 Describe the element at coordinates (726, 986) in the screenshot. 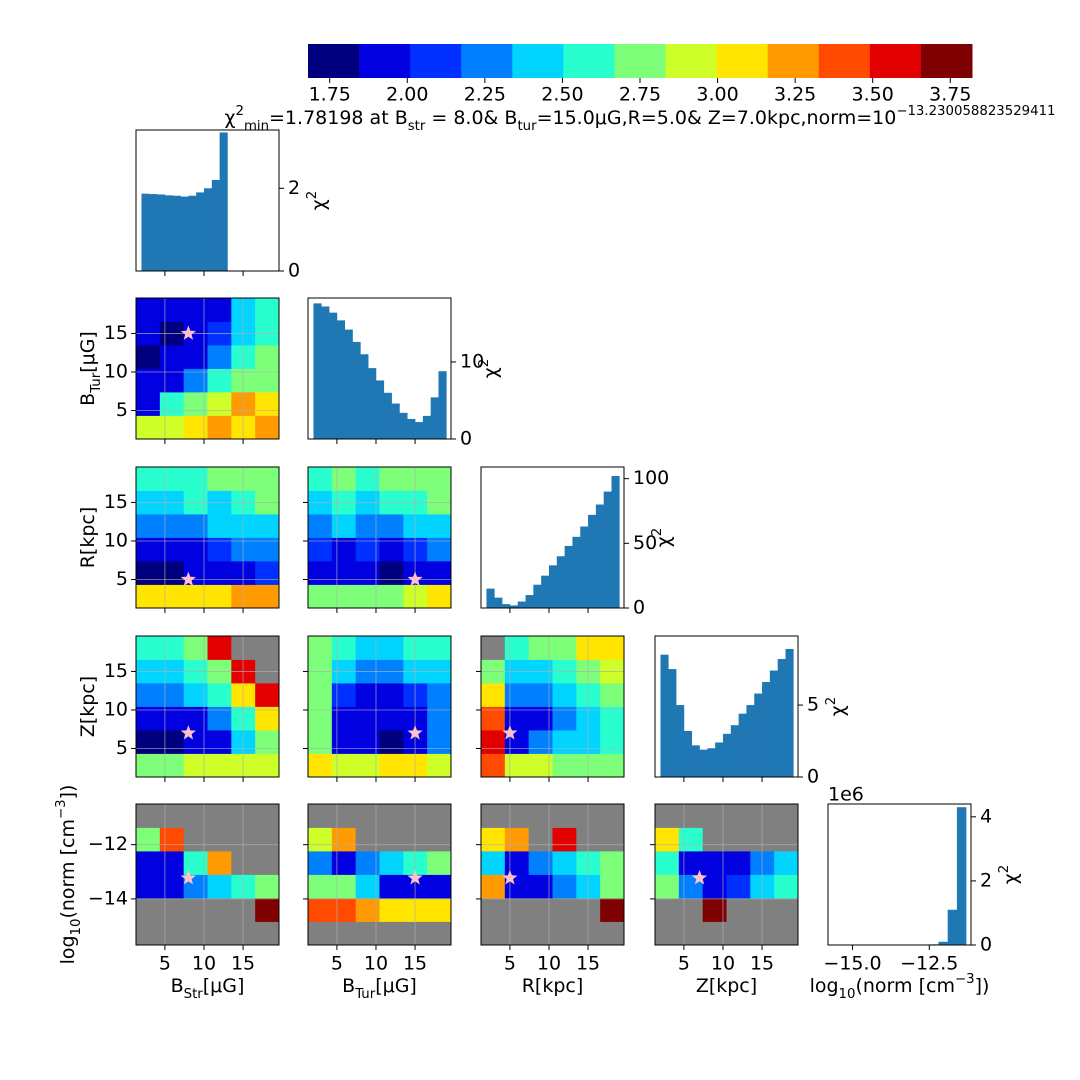

I see `x-axis-label-part: Z[kpc]` at that location.